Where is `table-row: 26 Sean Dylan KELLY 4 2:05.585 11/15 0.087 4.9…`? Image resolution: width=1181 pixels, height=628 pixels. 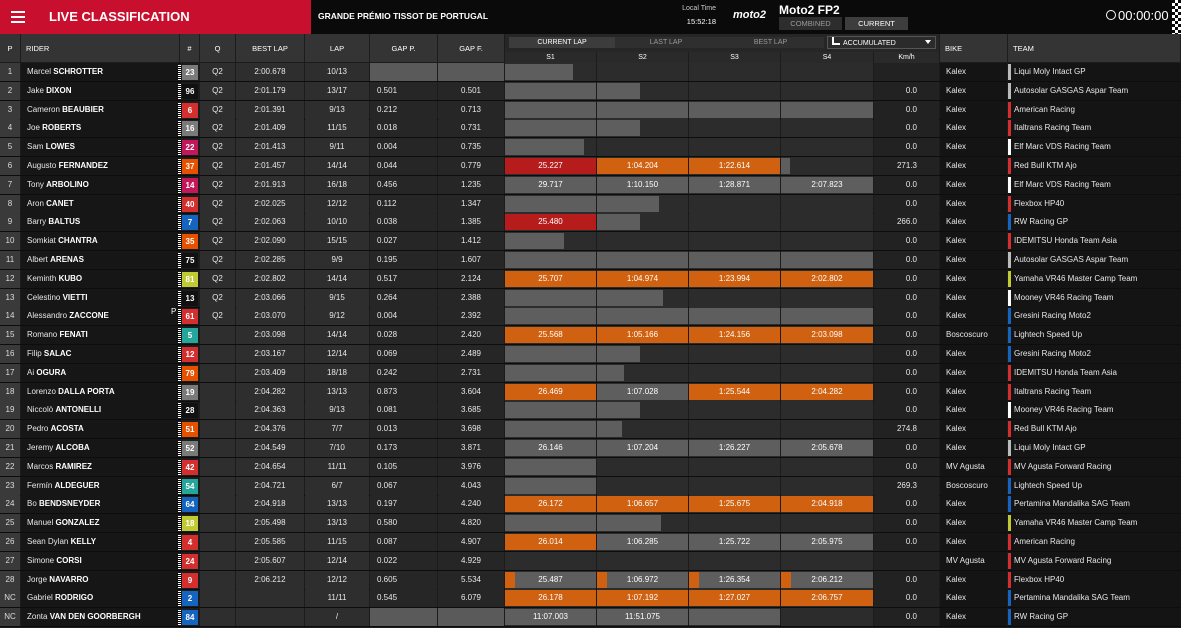
table-row: 26 Sean Dylan KELLY 4 2:05.585 11/15 0.087 4.9… is located at coordinates (590, 542).